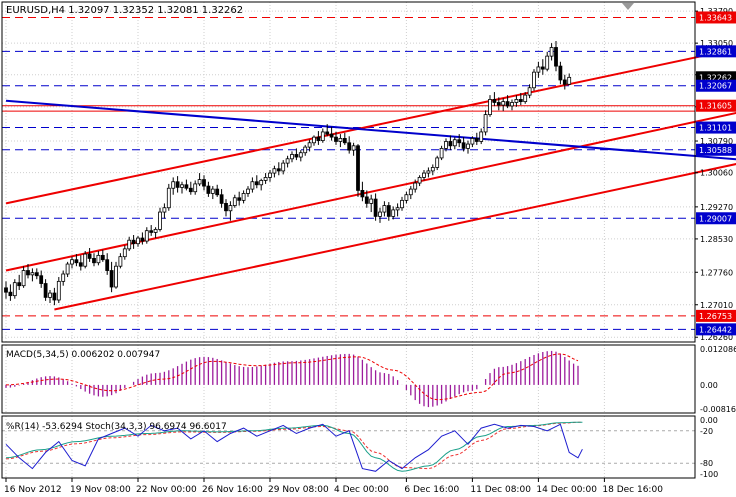 This screenshot has height=497, width=736. Describe the element at coordinates (716, 305) in the screenshot. I see `price-tick-label: 1.27010` at that location.